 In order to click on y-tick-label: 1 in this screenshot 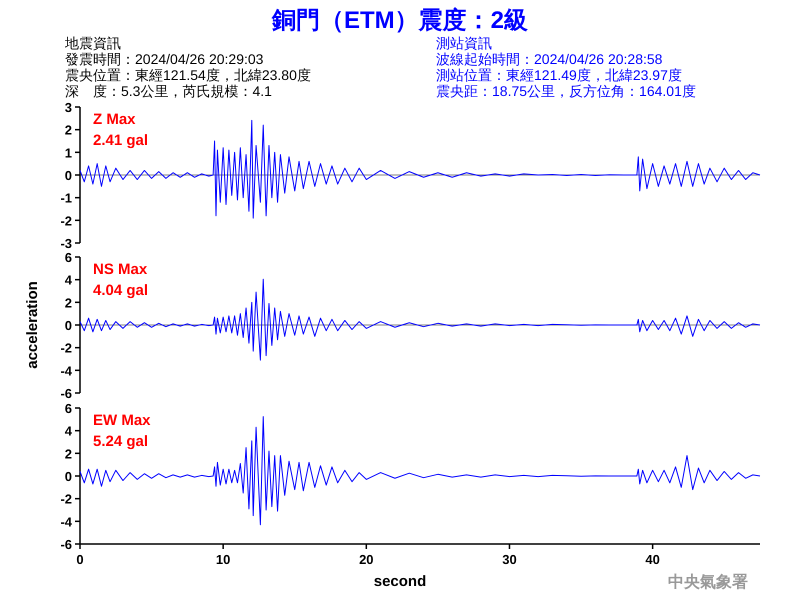, I will do `click(68, 152)`.